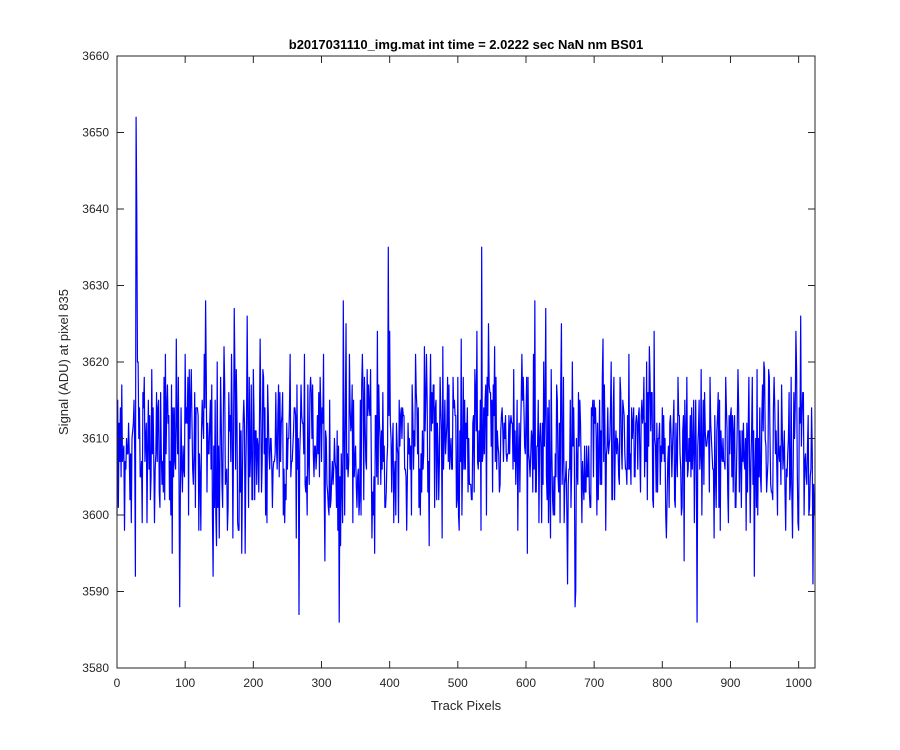 The image size is (900, 750). I want to click on y-tick-label: 3650, so click(95, 133).